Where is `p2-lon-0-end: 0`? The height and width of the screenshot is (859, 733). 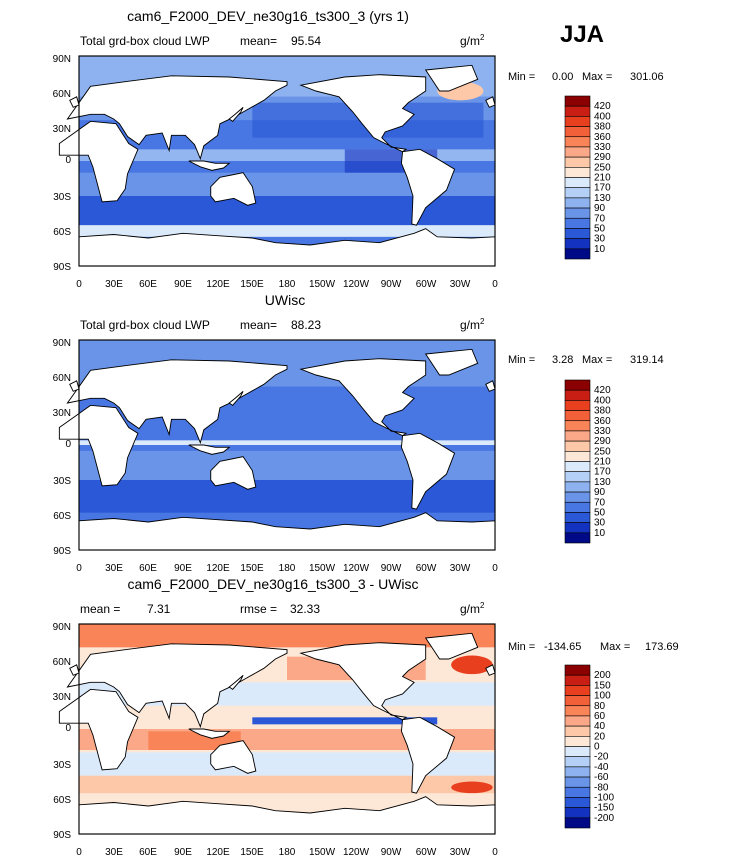 p2-lon-0-end: 0 is located at coordinates (495, 568).